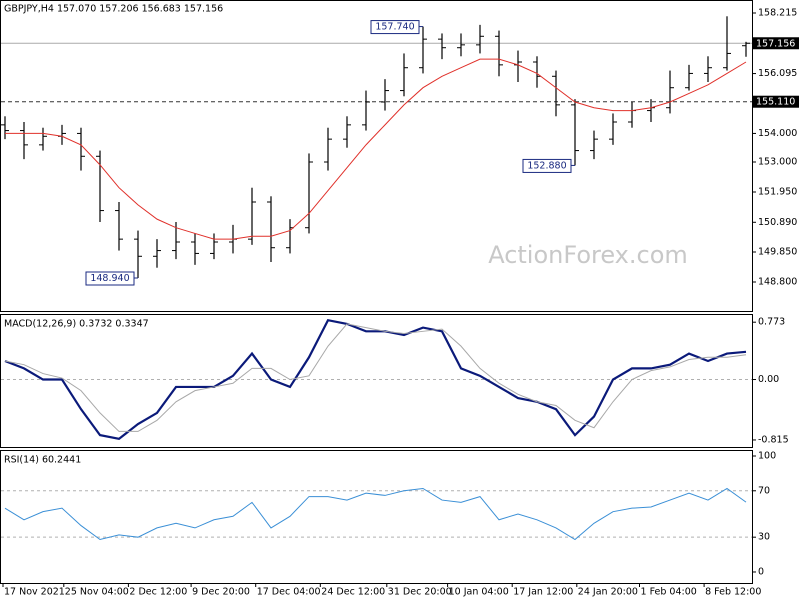  What do you see at coordinates (777, 162) in the screenshot?
I see `y-tick-label: 153.000` at bounding box center [777, 162].